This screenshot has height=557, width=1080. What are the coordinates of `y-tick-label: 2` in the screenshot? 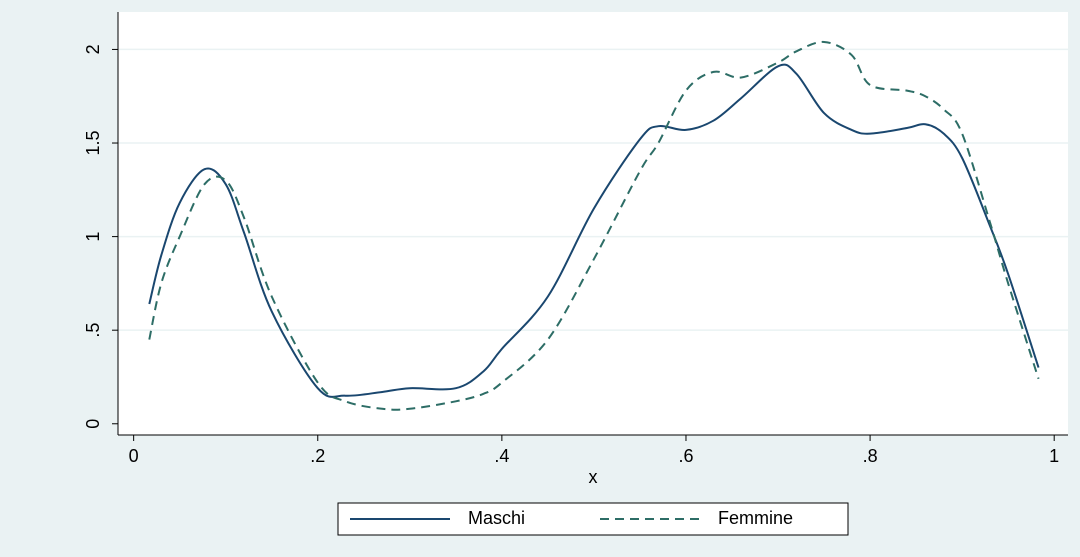 It's located at (93, 49).